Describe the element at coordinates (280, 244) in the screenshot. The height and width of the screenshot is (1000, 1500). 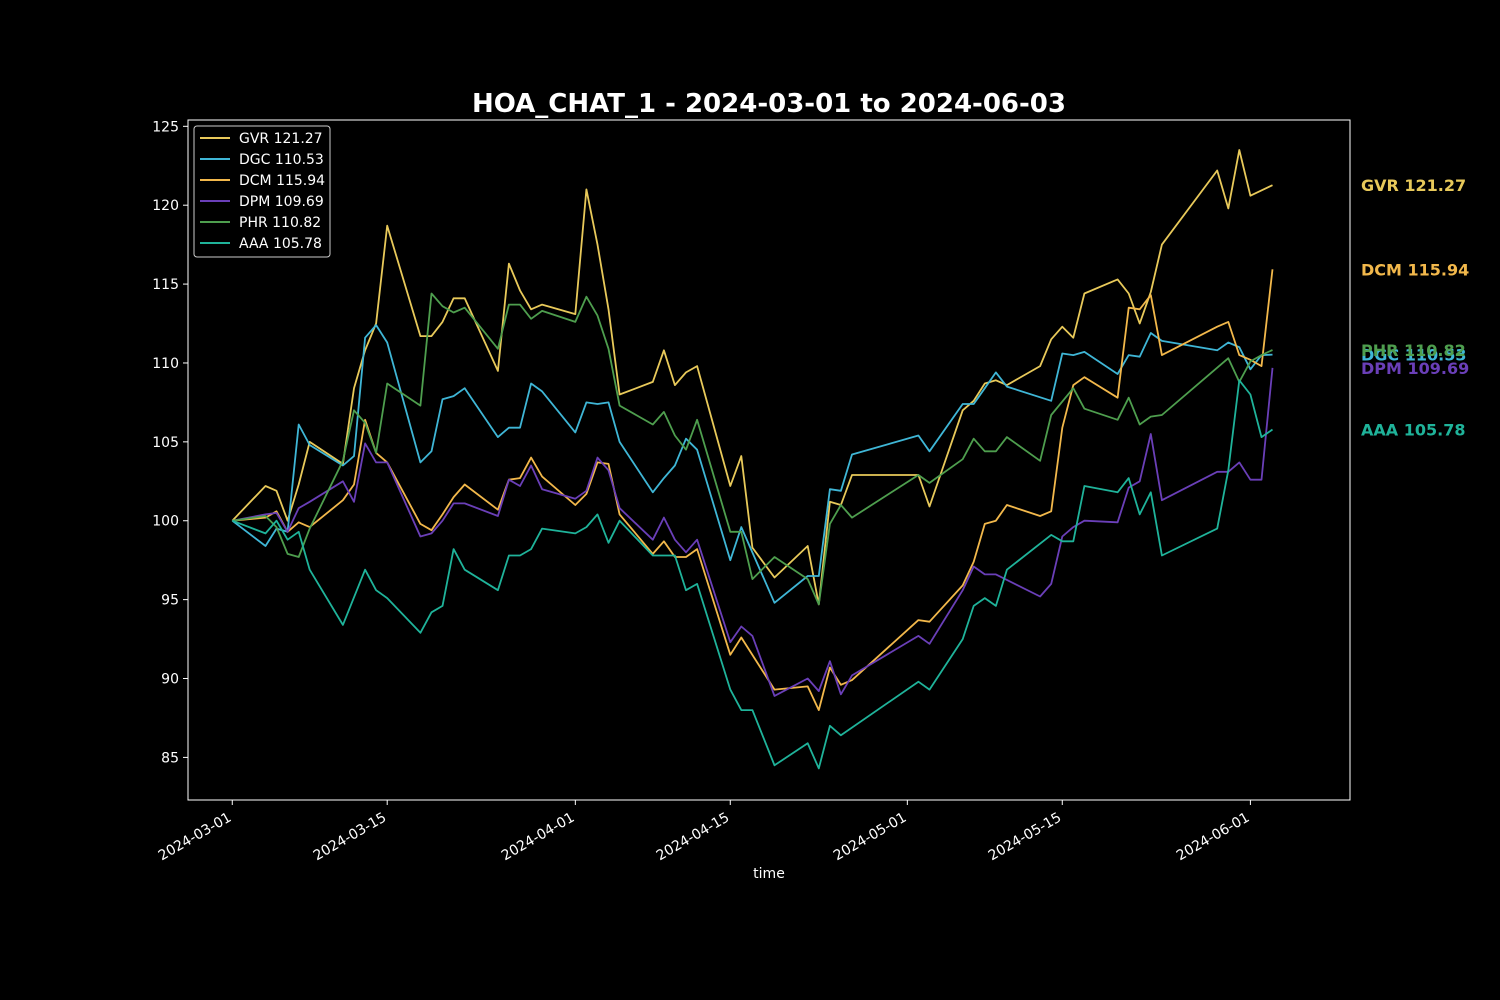
I see `legend-entry: AAA 105.78` at that location.